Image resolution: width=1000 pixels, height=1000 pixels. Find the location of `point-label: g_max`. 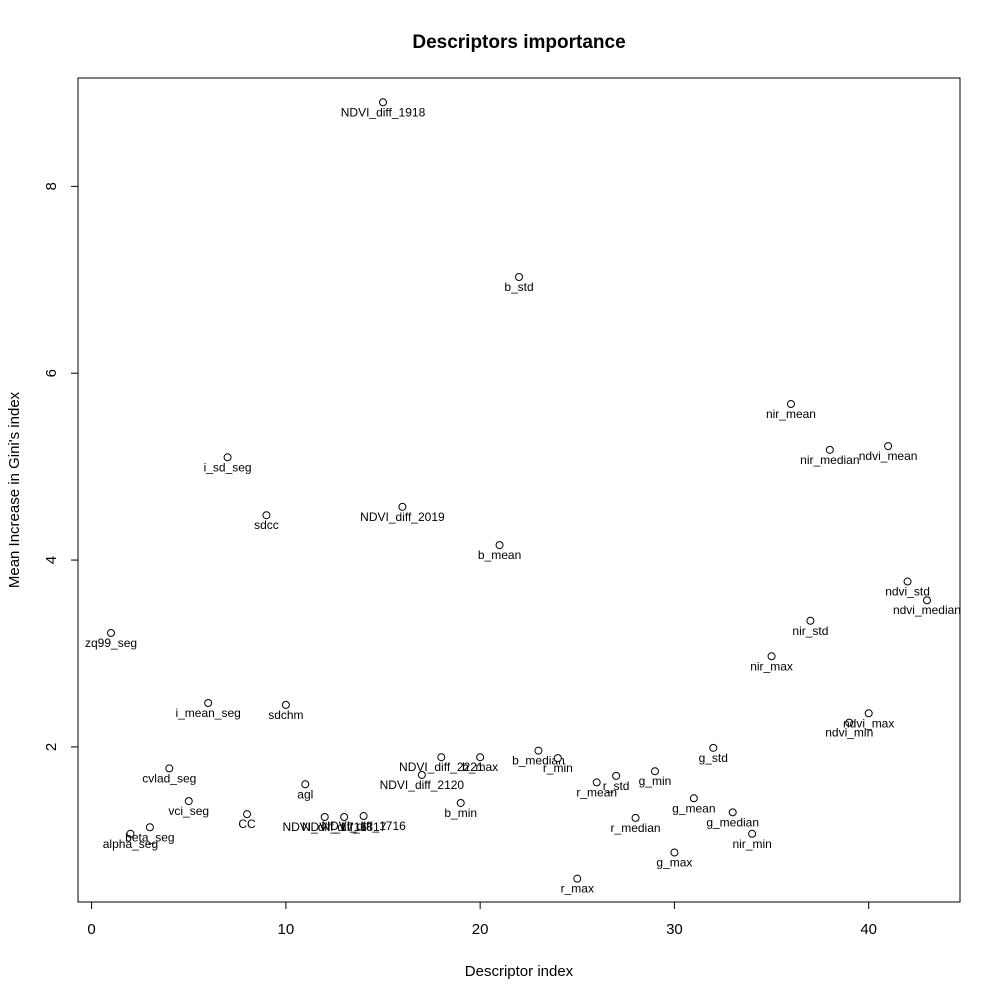

point-label: g_max is located at coordinates (674, 862).